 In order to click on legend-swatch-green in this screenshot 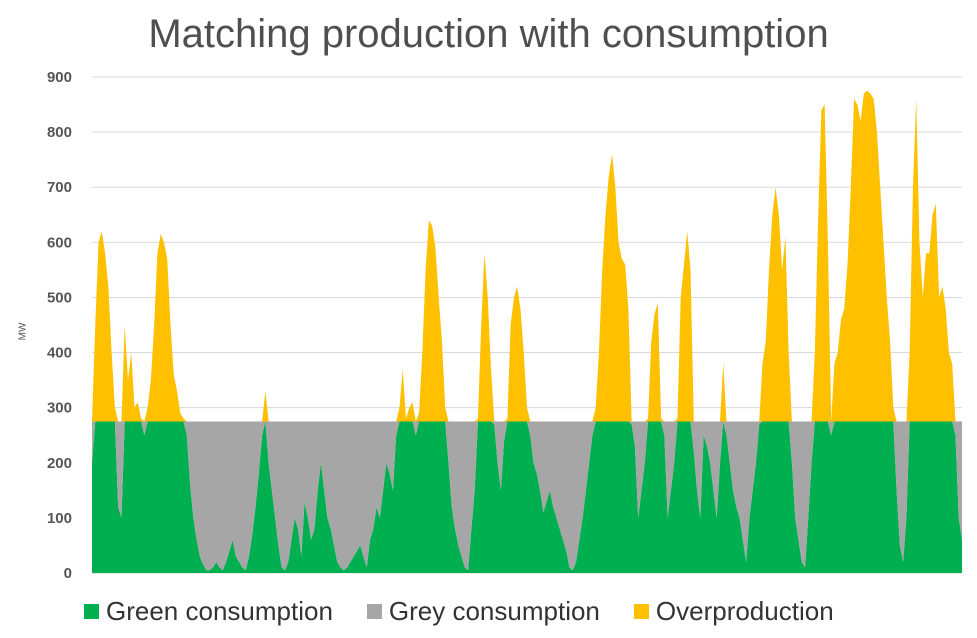, I will do `click(91, 611)`.